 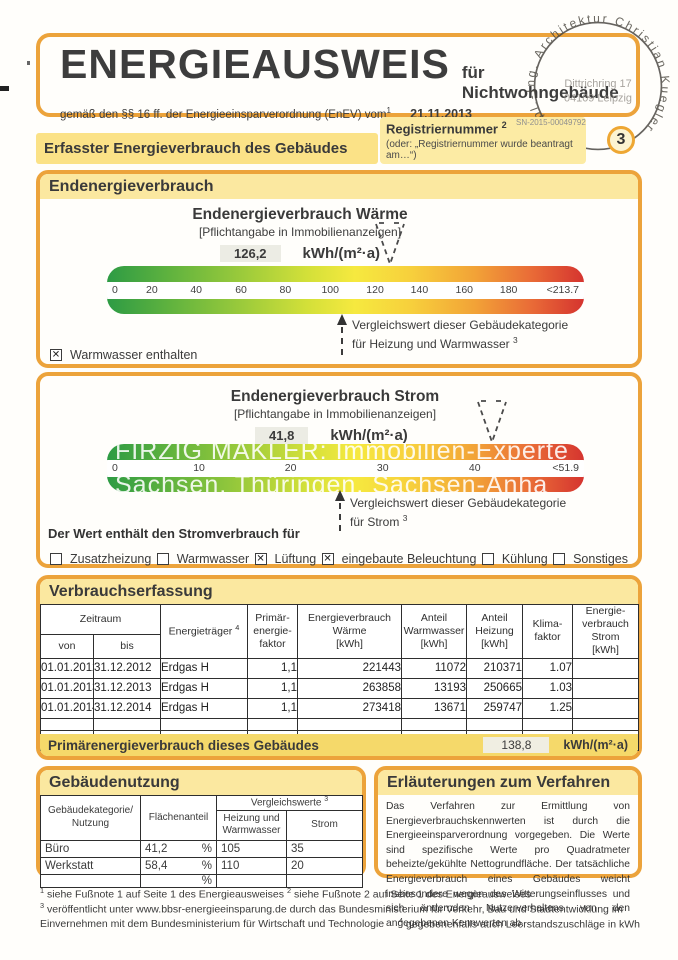 What do you see at coordinates (241, 290) in the screenshot?
I see `tick-label: 60` at bounding box center [241, 290].